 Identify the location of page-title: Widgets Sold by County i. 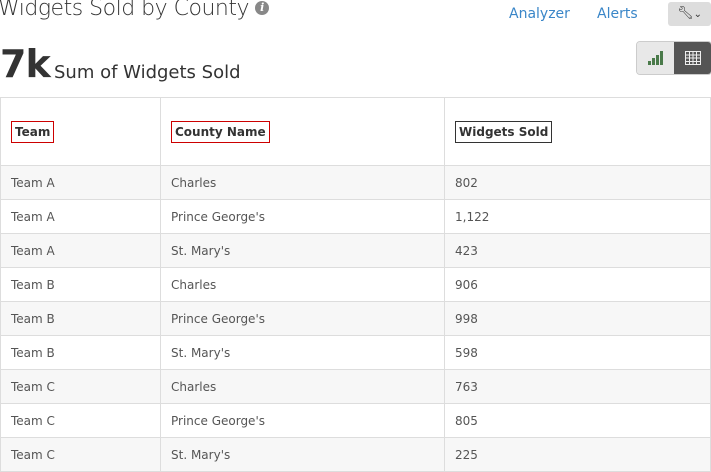
(134, 10).